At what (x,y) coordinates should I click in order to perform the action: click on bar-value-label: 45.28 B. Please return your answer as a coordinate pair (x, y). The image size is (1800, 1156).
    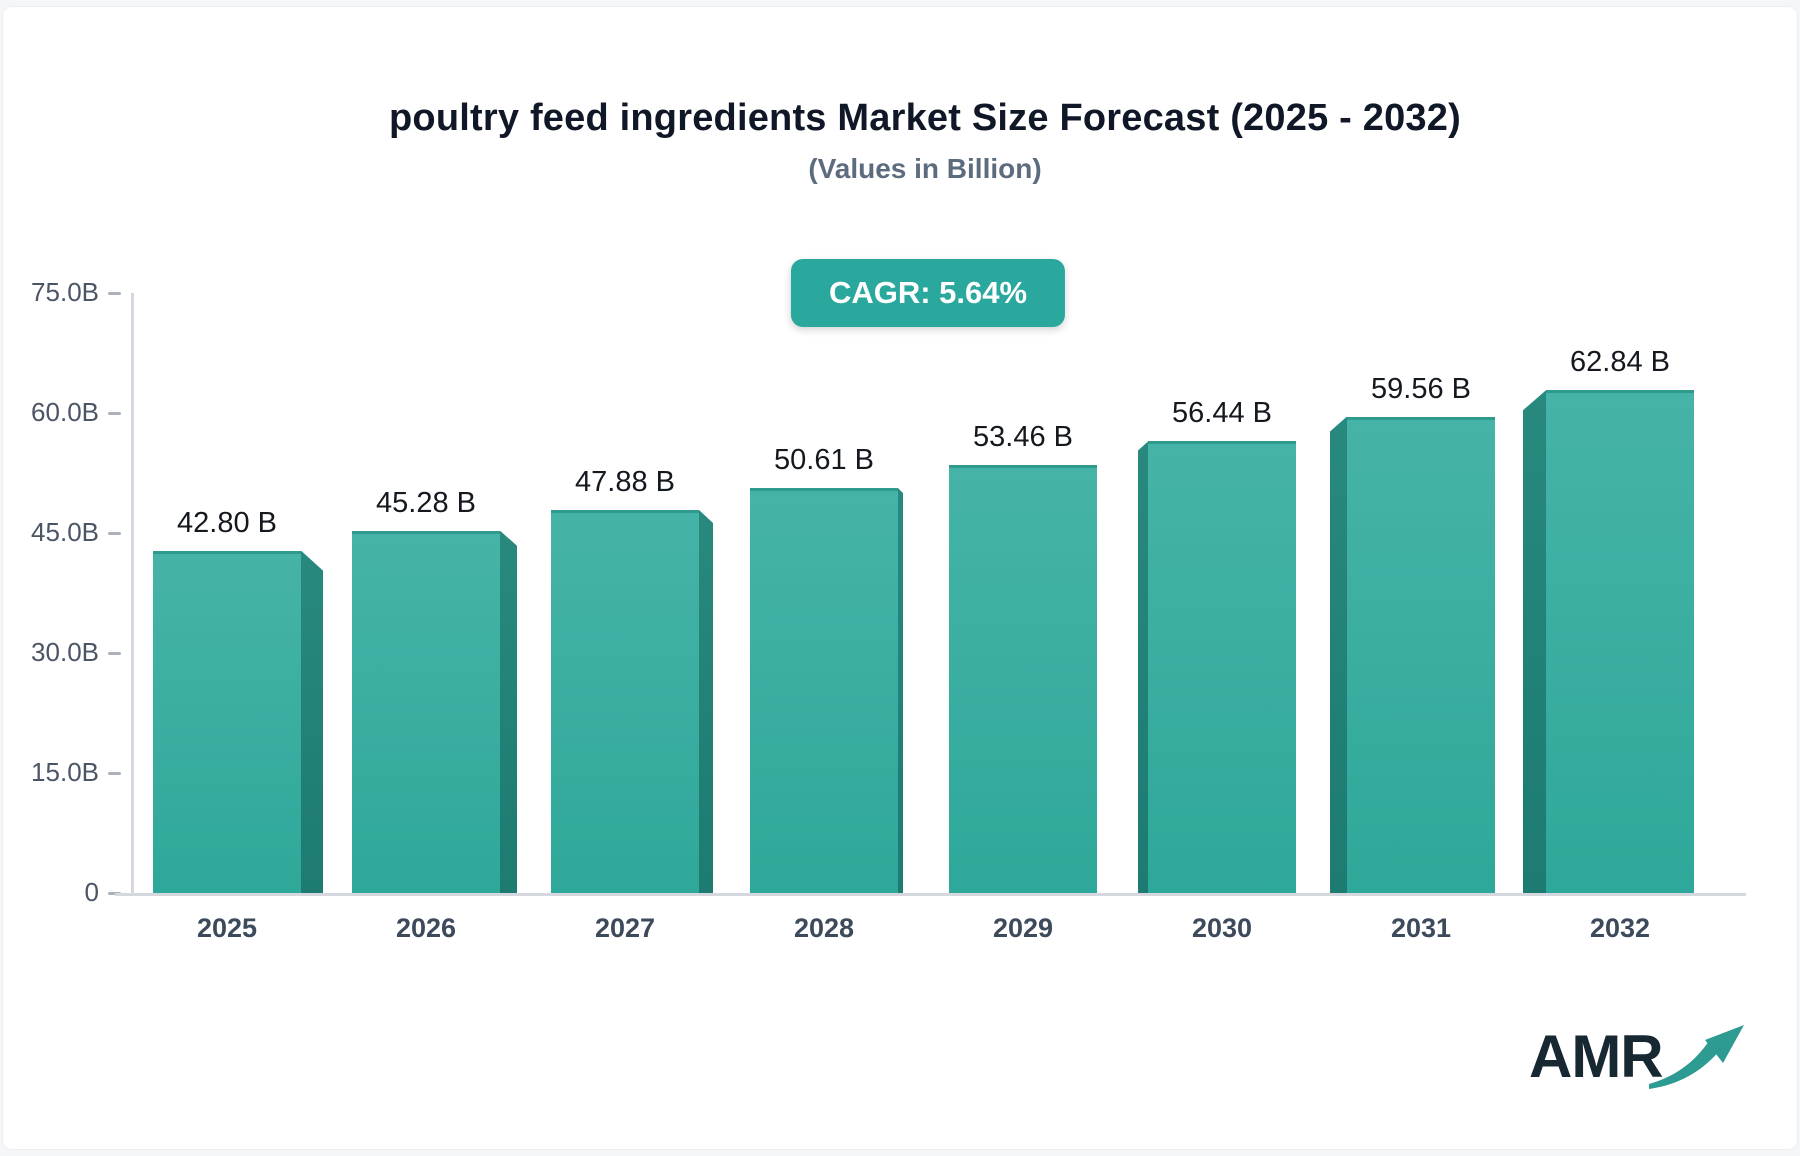
    Looking at the image, I should click on (426, 502).